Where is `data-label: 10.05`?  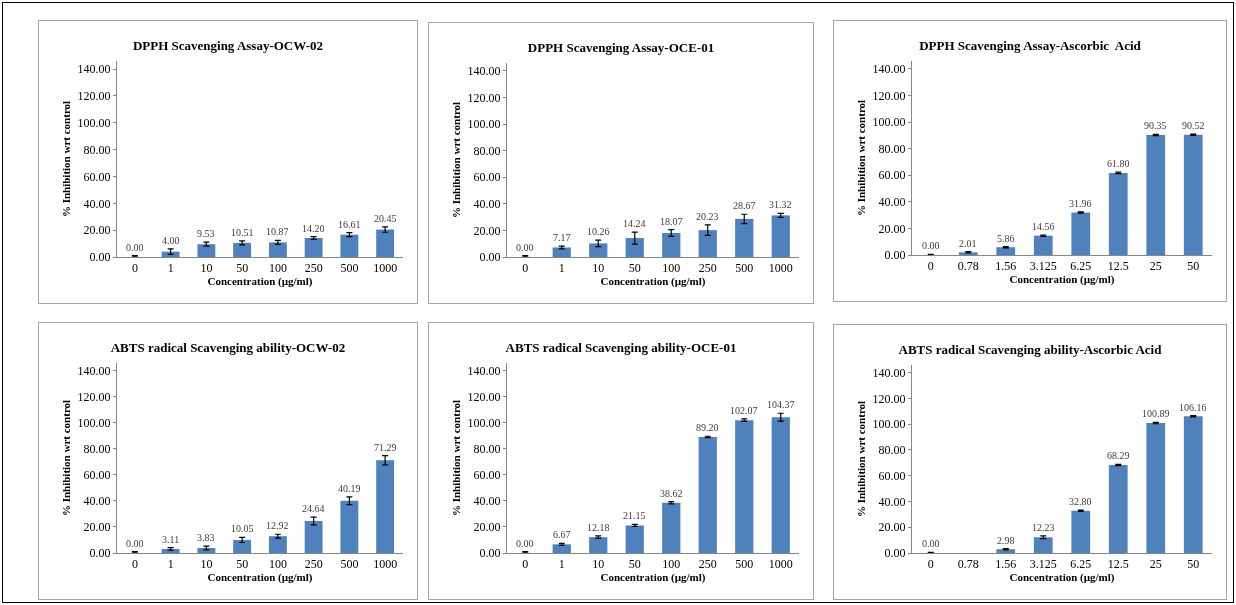
data-label: 10.05 is located at coordinates (242, 528).